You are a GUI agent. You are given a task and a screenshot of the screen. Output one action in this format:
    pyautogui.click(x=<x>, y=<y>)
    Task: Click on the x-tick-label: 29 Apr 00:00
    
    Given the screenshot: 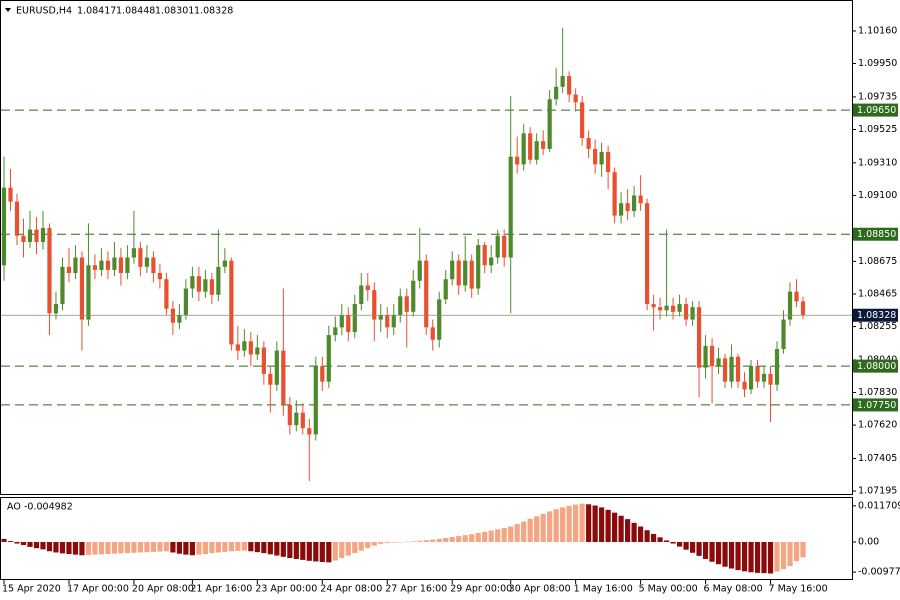 What is the action you would take?
    pyautogui.click(x=481, y=589)
    